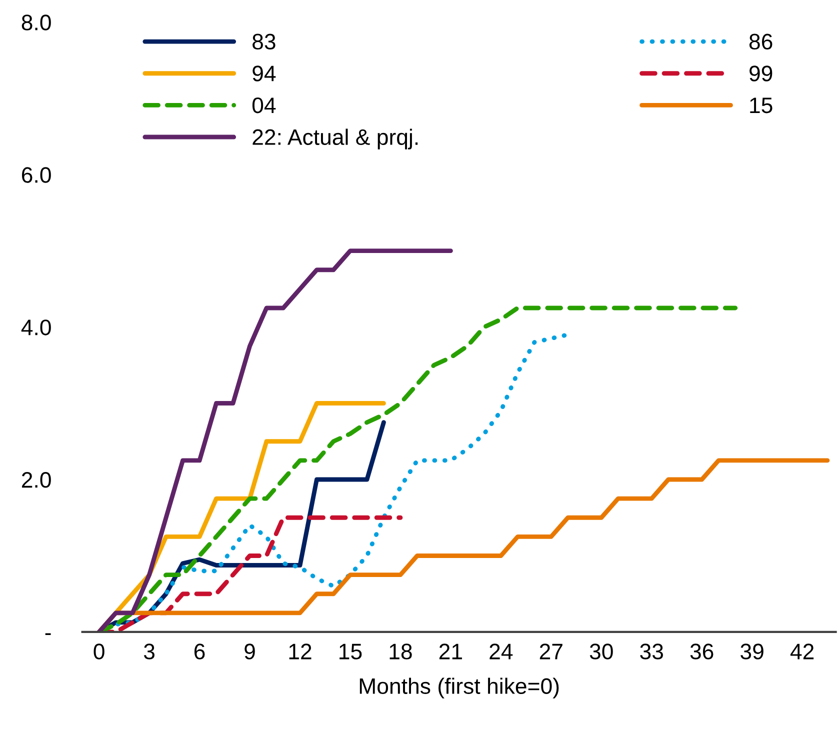 The width and height of the screenshot is (840, 737). What do you see at coordinates (802, 652) in the screenshot?
I see `x-tick-label: 42` at bounding box center [802, 652].